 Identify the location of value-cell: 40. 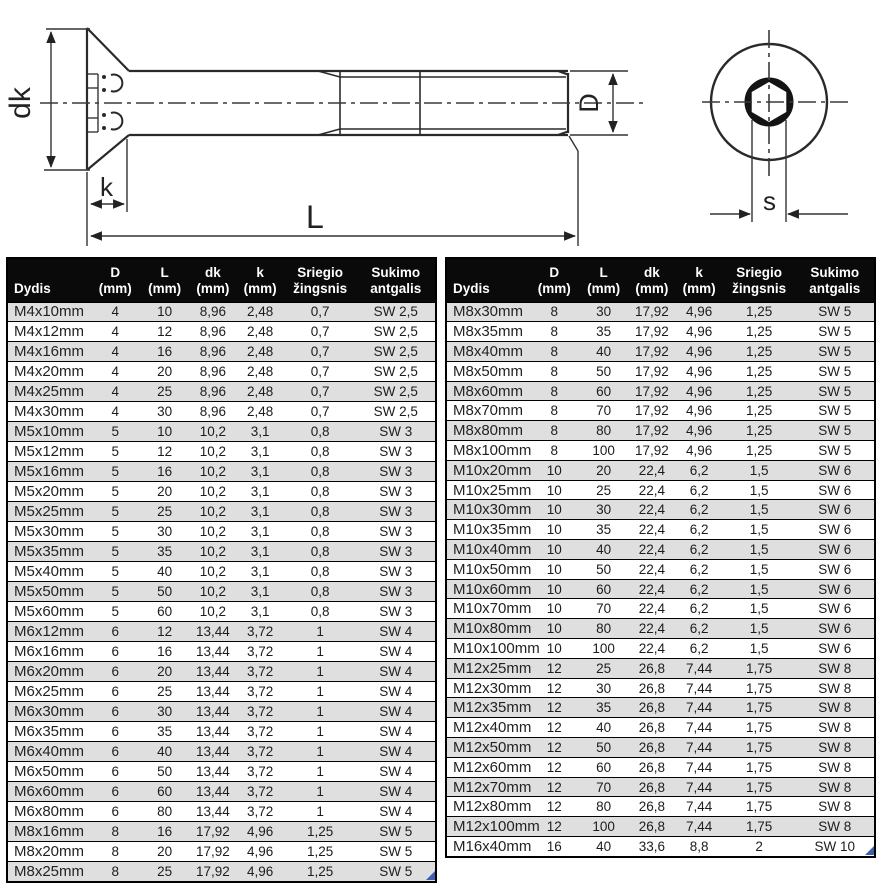
(603, 351).